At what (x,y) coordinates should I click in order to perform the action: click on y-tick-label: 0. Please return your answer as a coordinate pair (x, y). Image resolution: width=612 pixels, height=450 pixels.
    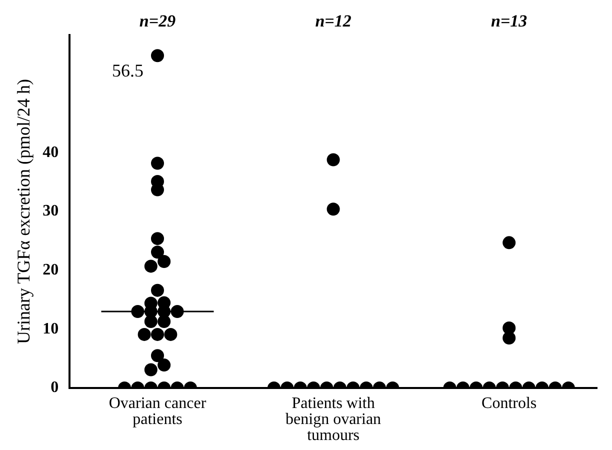
    Looking at the image, I should click on (54, 387).